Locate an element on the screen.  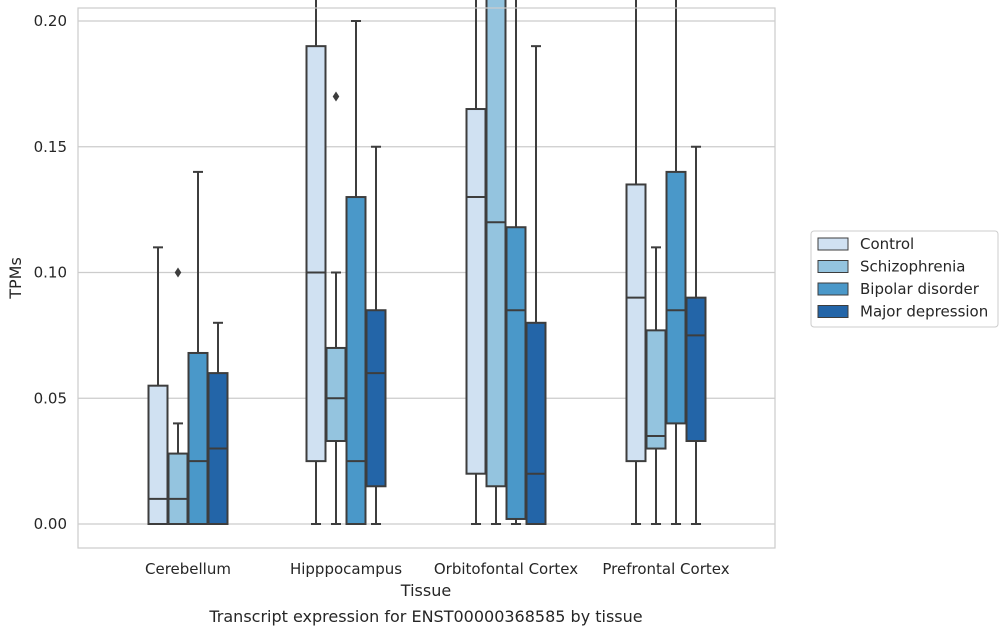
legend-item: Control is located at coordinates (865, 244).